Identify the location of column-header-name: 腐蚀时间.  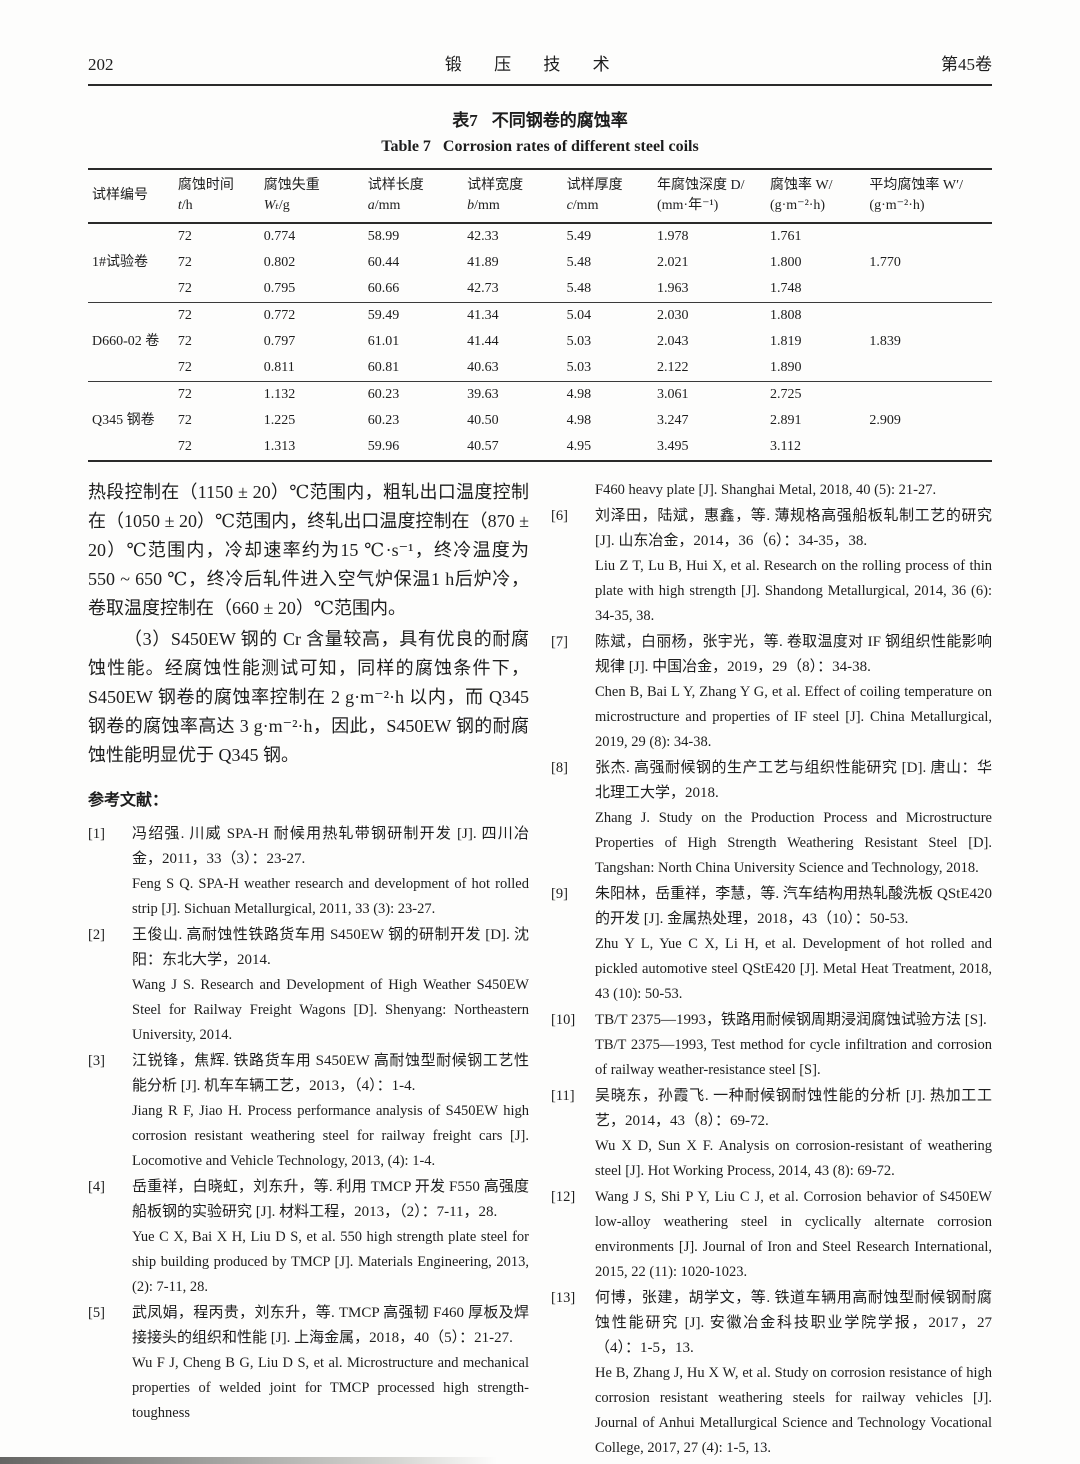
(205, 185).